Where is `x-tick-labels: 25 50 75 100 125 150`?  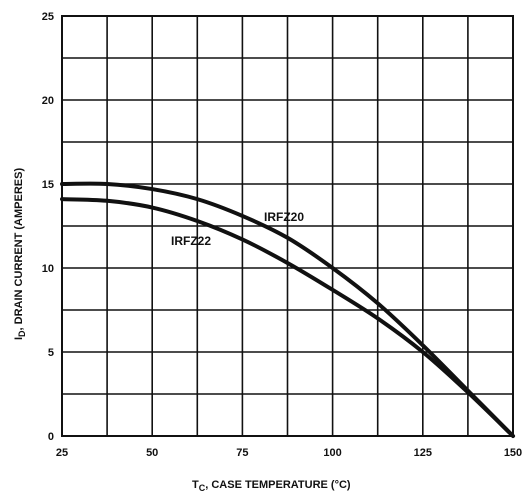
x-tick-labels: 25 50 75 100 125 150 is located at coordinates (289, 453).